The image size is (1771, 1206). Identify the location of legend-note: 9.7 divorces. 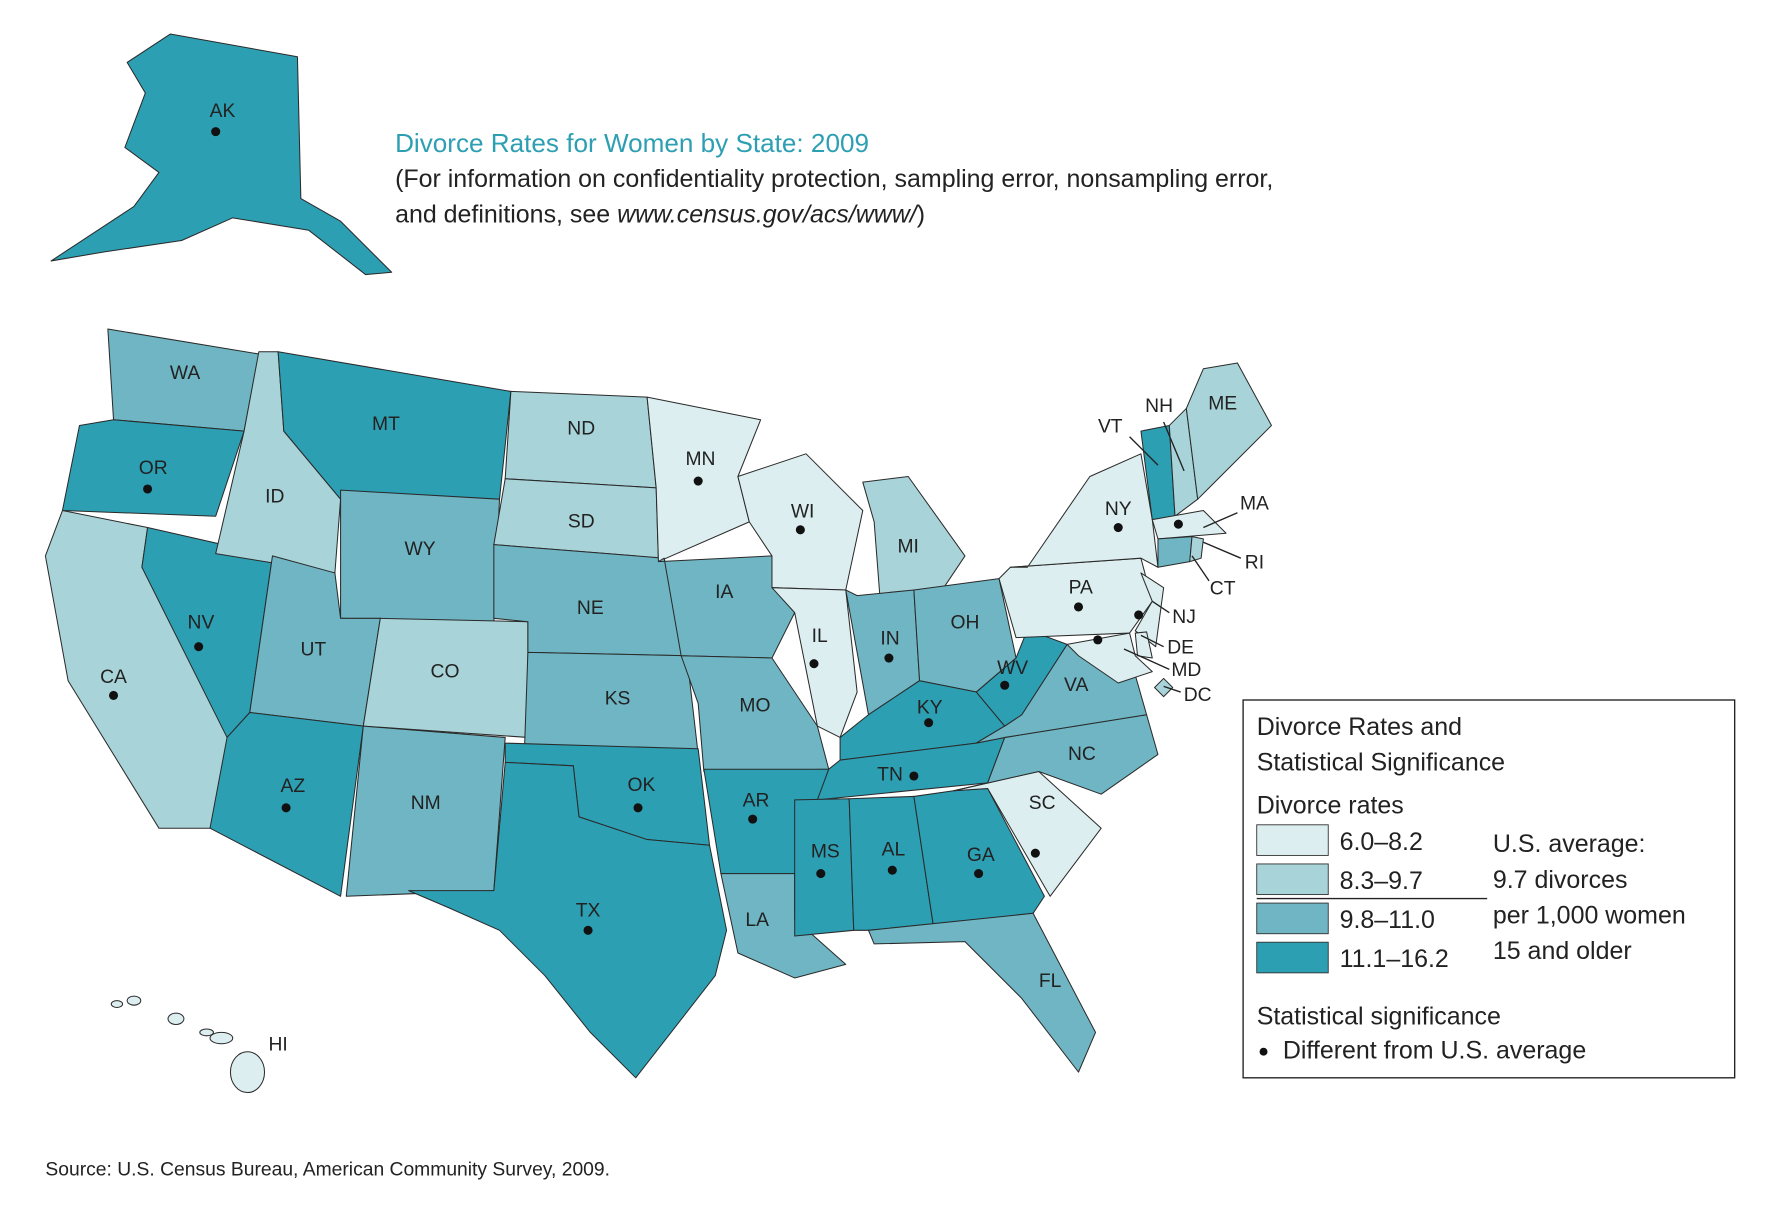
(1560, 880).